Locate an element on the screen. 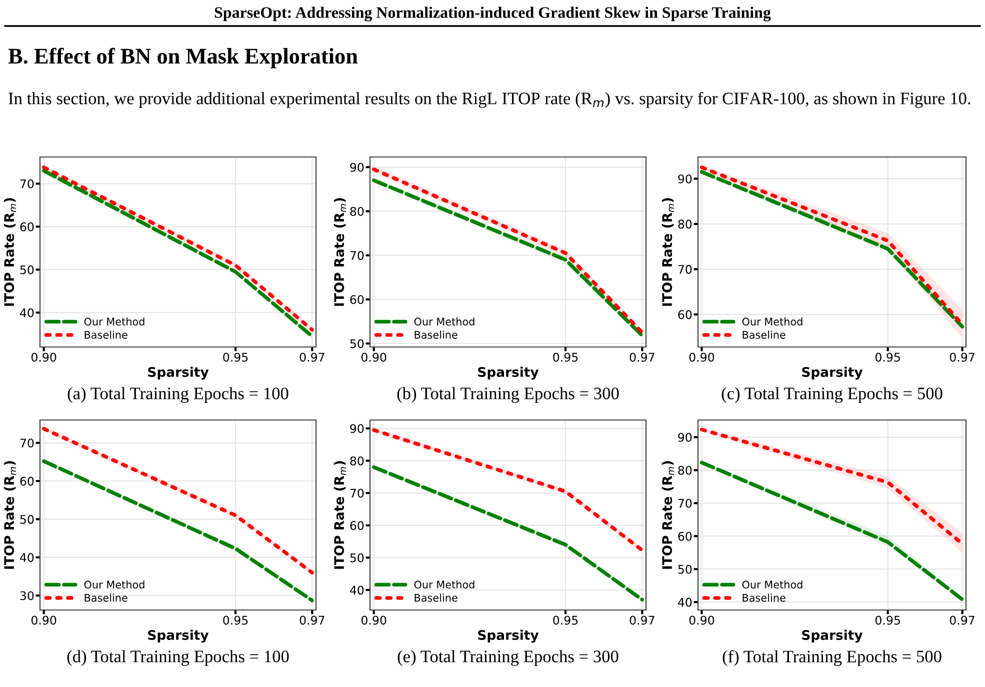  y-tick-label: 30 is located at coordinates (27, 595).